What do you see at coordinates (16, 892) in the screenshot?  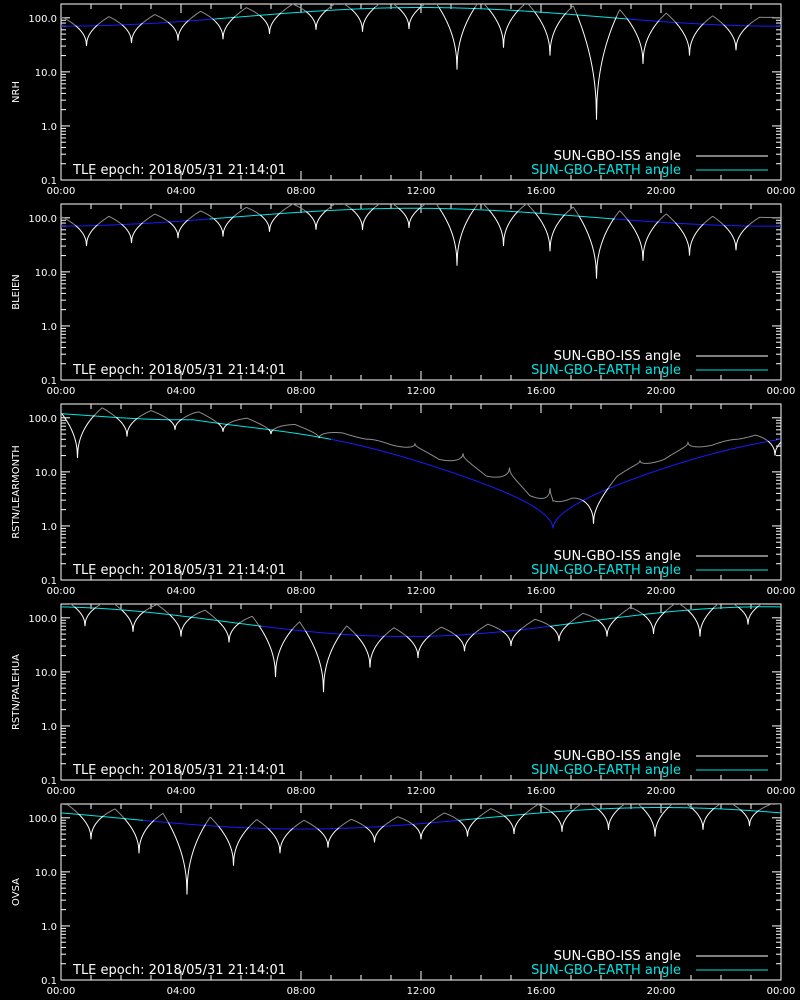 I see `station-label: OVSA` at bounding box center [16, 892].